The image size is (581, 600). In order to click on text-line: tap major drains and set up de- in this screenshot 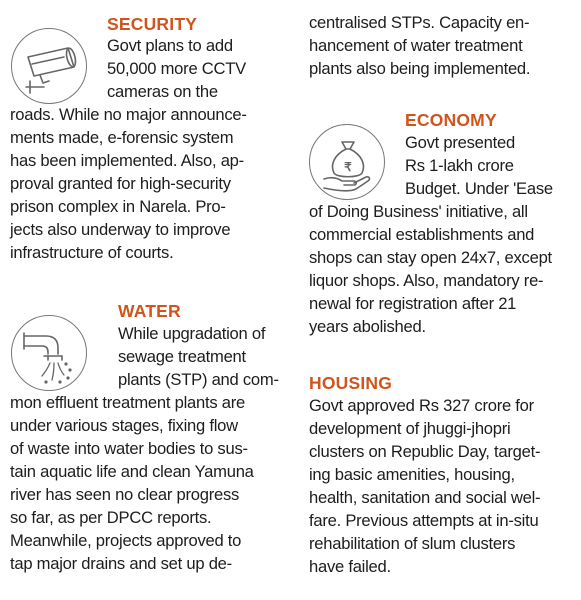, I will do `click(121, 563)`.